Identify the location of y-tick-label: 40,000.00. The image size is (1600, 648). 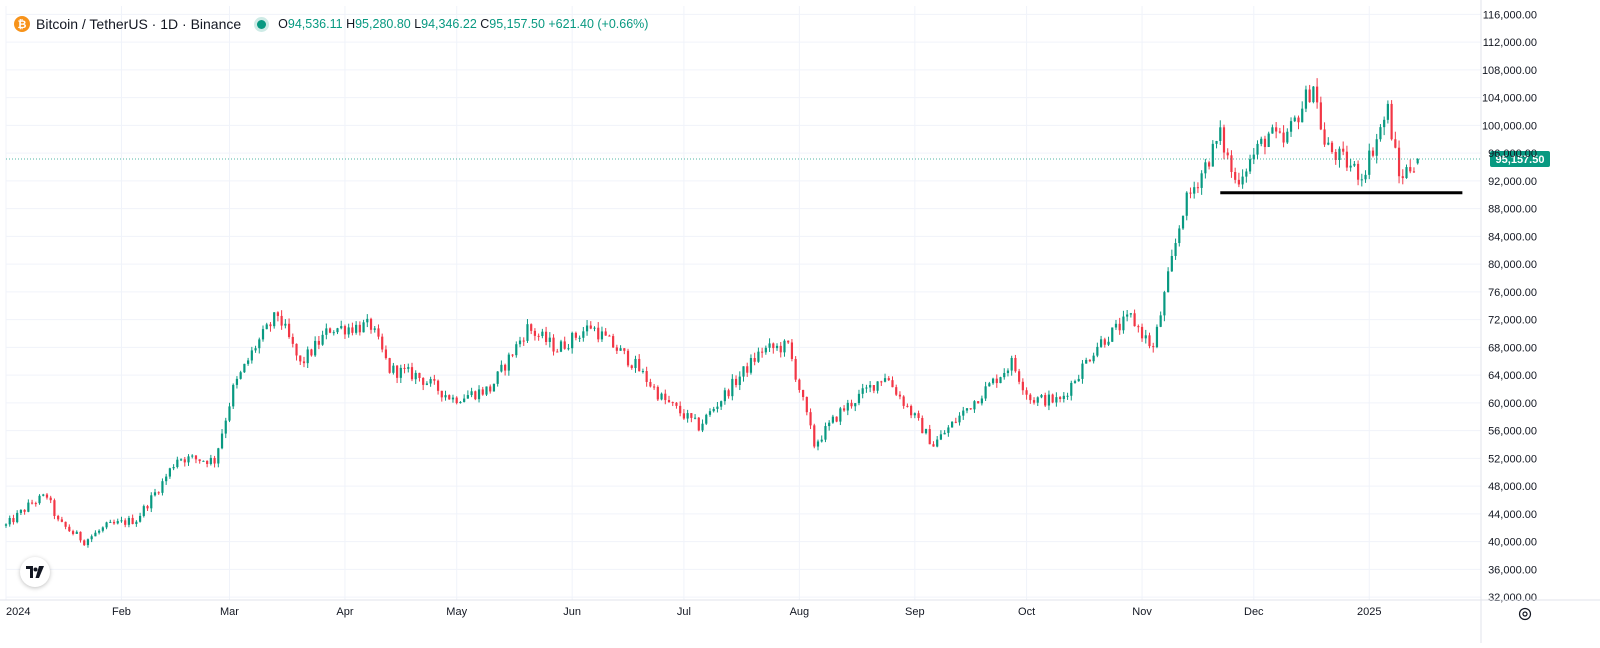
(1512, 543).